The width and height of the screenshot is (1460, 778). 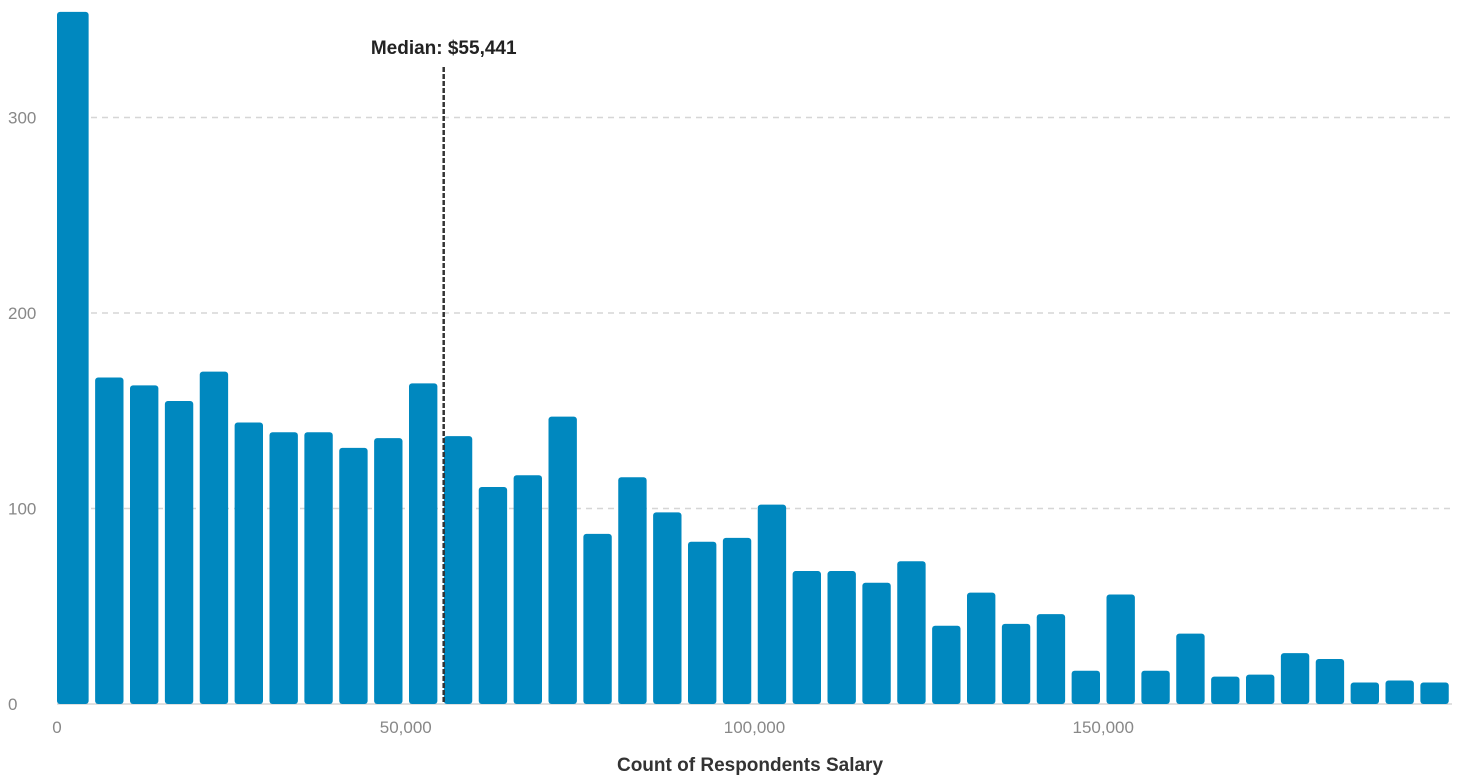 What do you see at coordinates (22, 313) in the screenshot?
I see `y-tick-label: 200` at bounding box center [22, 313].